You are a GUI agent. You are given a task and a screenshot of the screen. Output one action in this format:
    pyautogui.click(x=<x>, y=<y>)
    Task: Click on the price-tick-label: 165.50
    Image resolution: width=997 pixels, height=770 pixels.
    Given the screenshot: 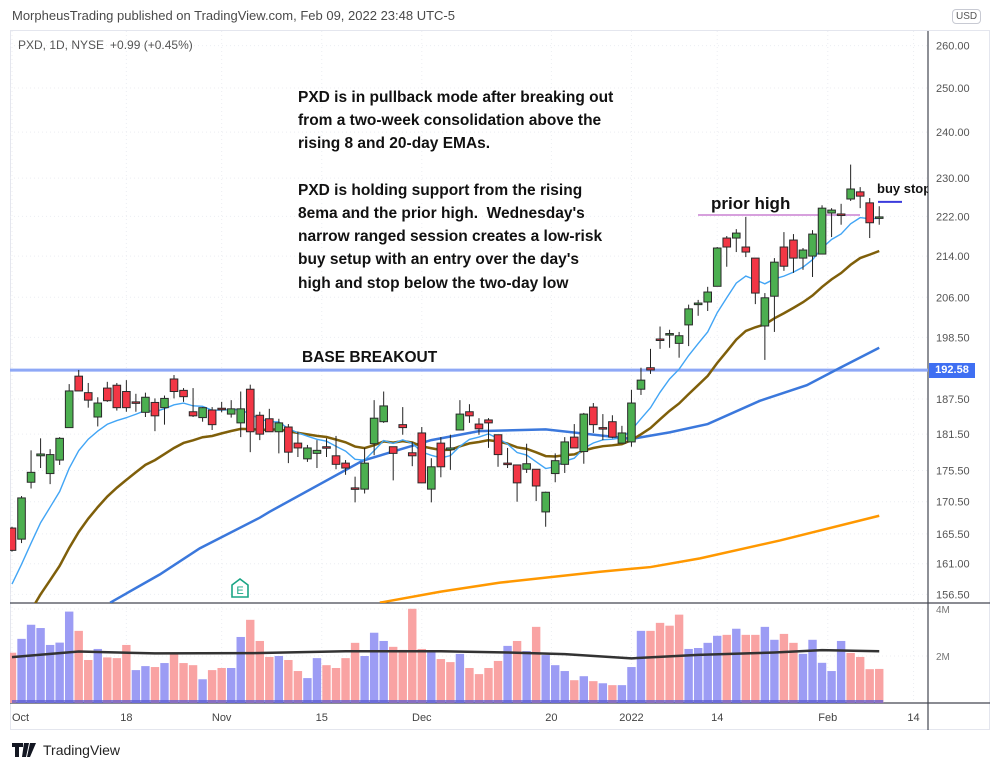 What is the action you would take?
    pyautogui.click(x=953, y=535)
    